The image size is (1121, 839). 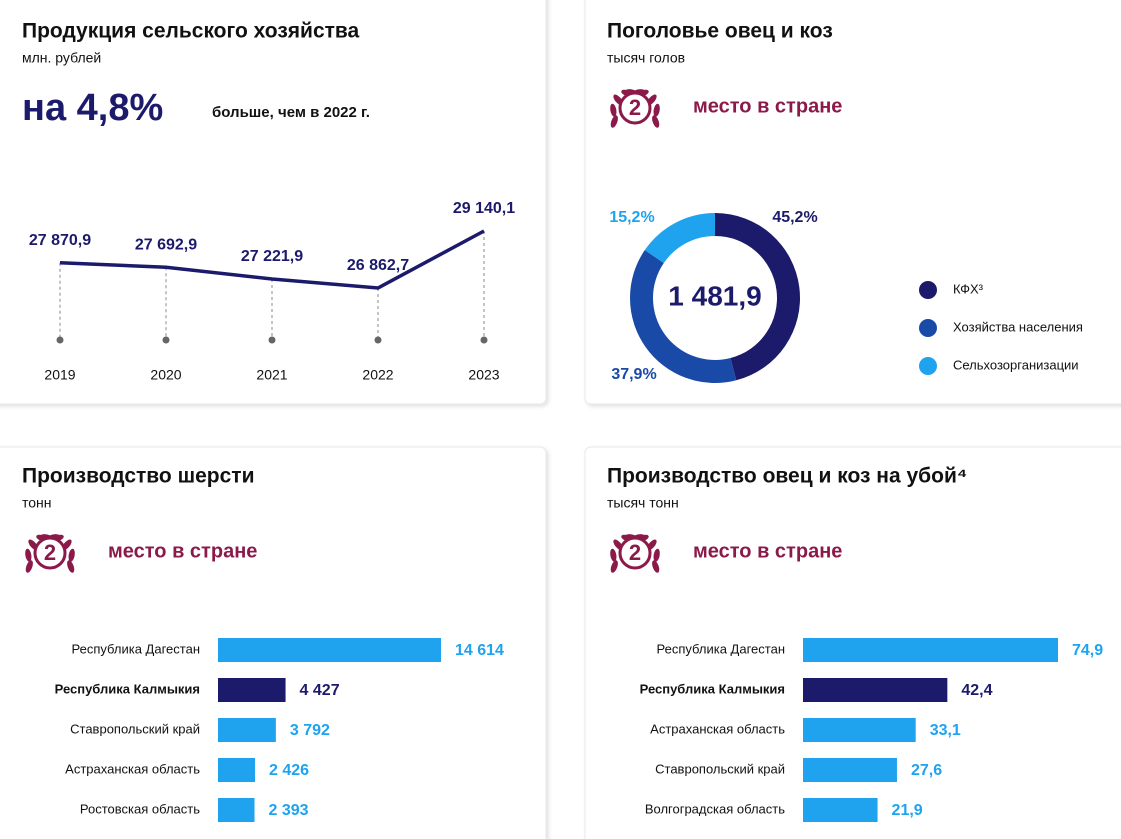 I want to click on data-label: 29 140,1, so click(x=484, y=208).